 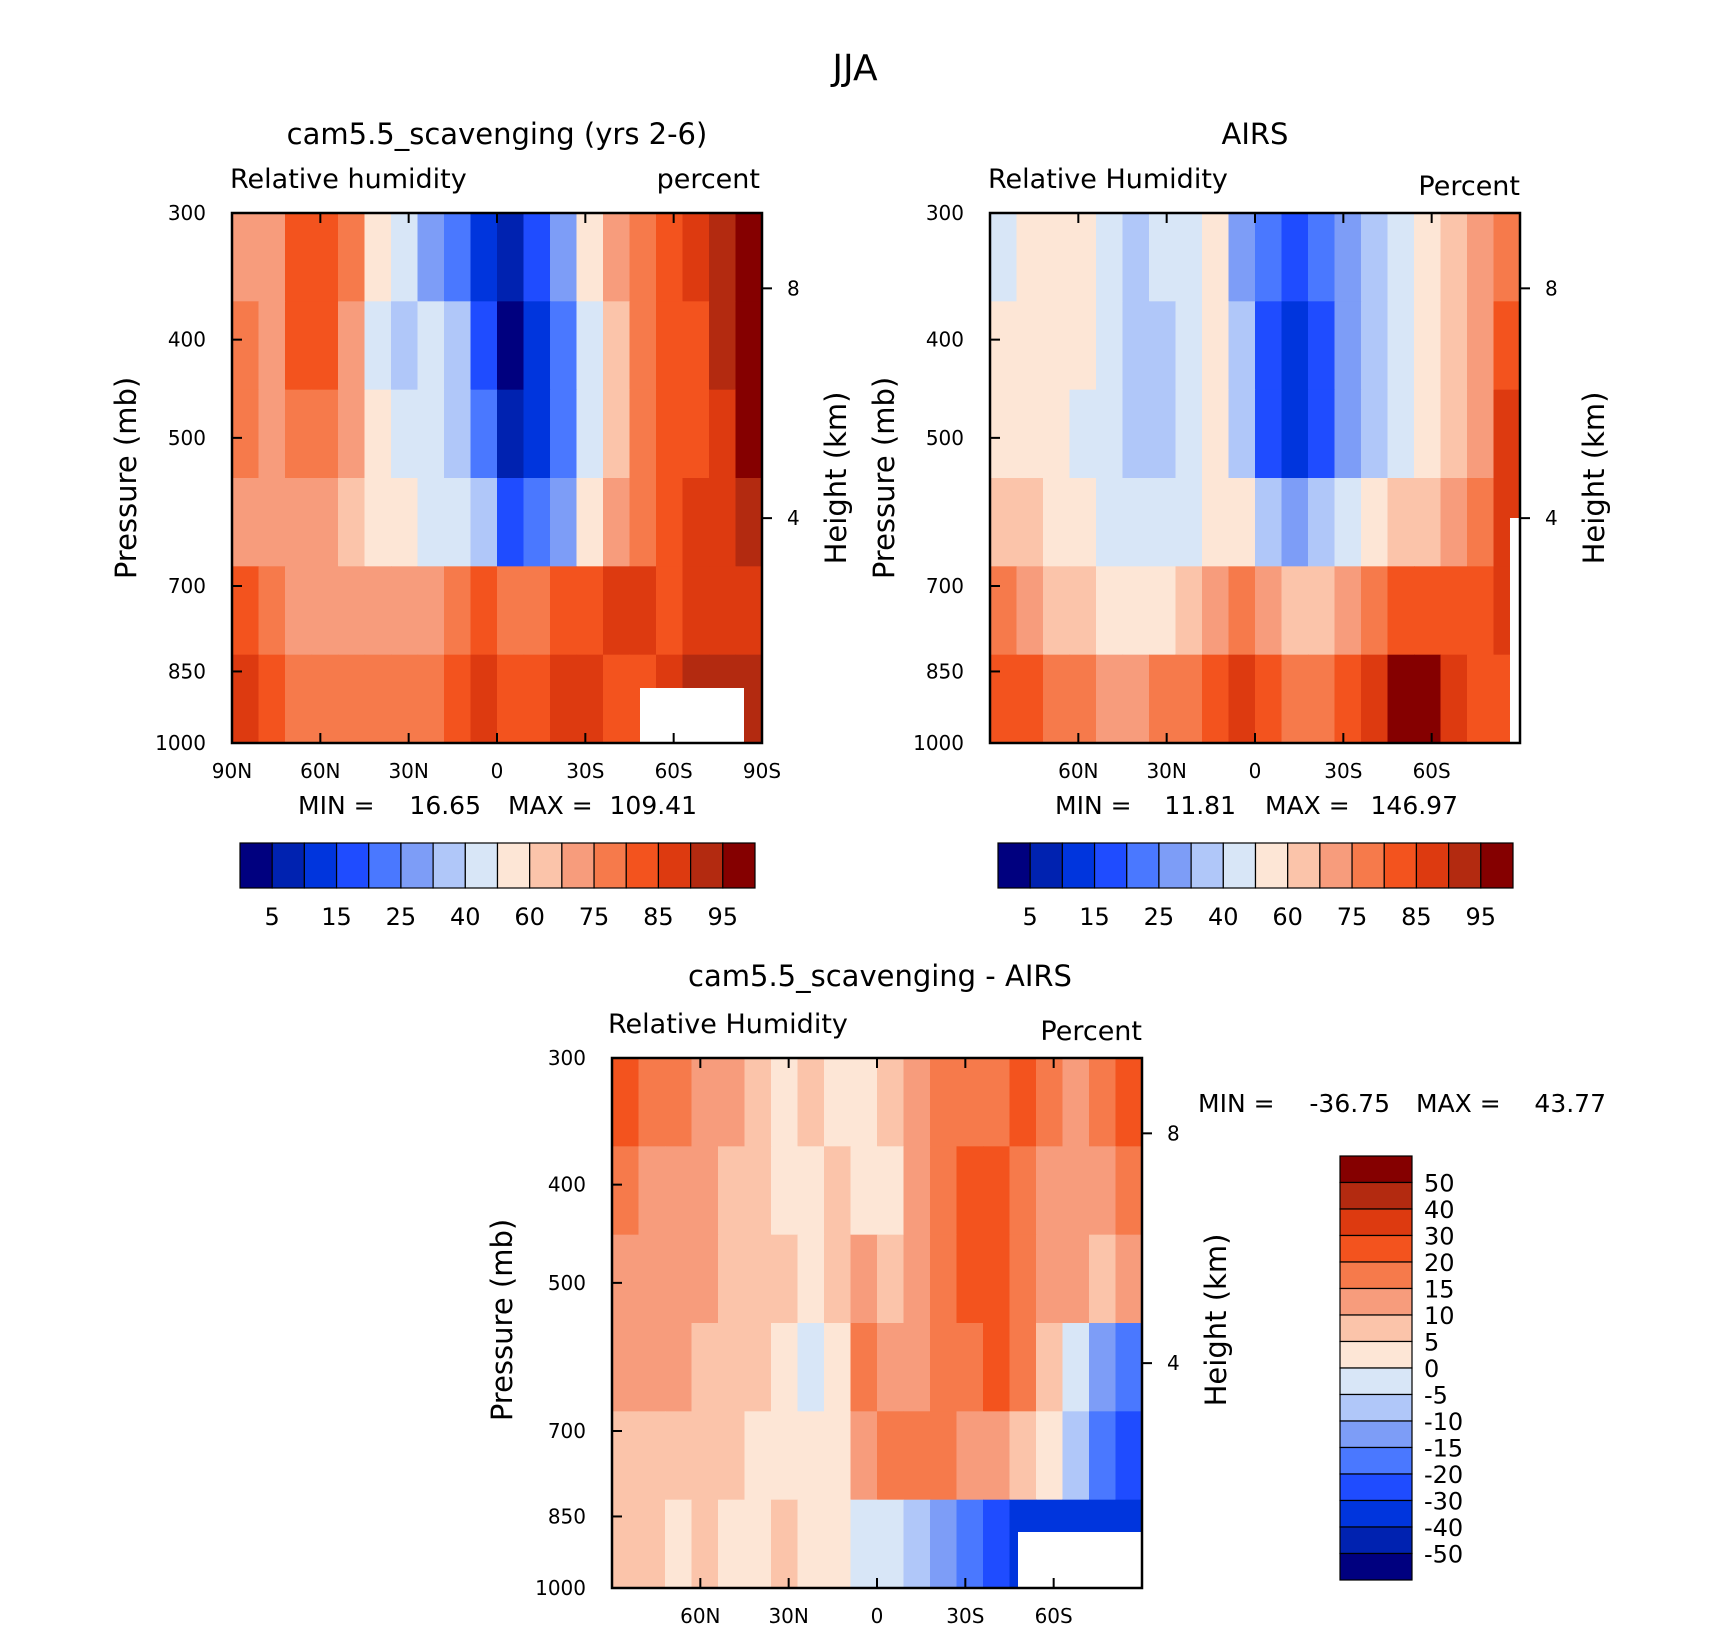 What do you see at coordinates (965, 1616) in the screenshot?
I see `x-tick-label: 30S` at bounding box center [965, 1616].